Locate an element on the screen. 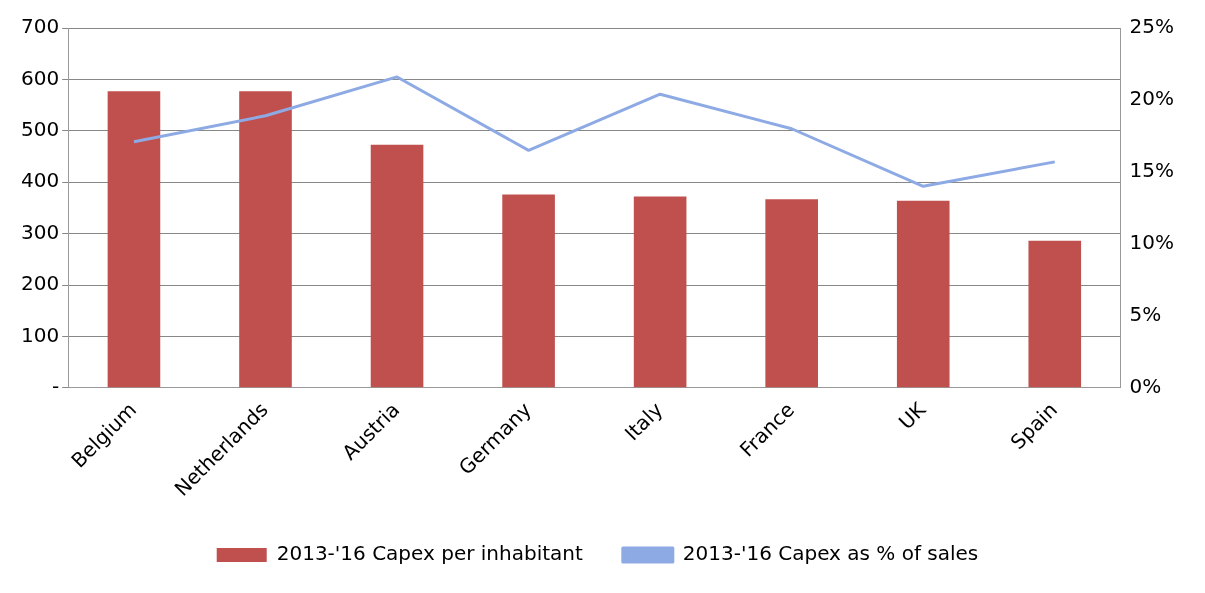  y2-tick-label: 0% is located at coordinates (1145, 386).